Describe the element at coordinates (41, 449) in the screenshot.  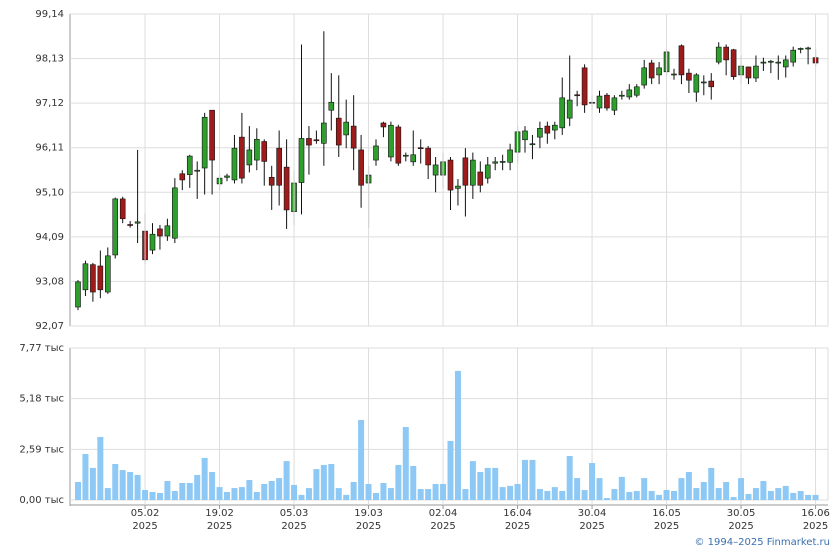
I see `y-tick-label: 2,59 тыс` at that location.